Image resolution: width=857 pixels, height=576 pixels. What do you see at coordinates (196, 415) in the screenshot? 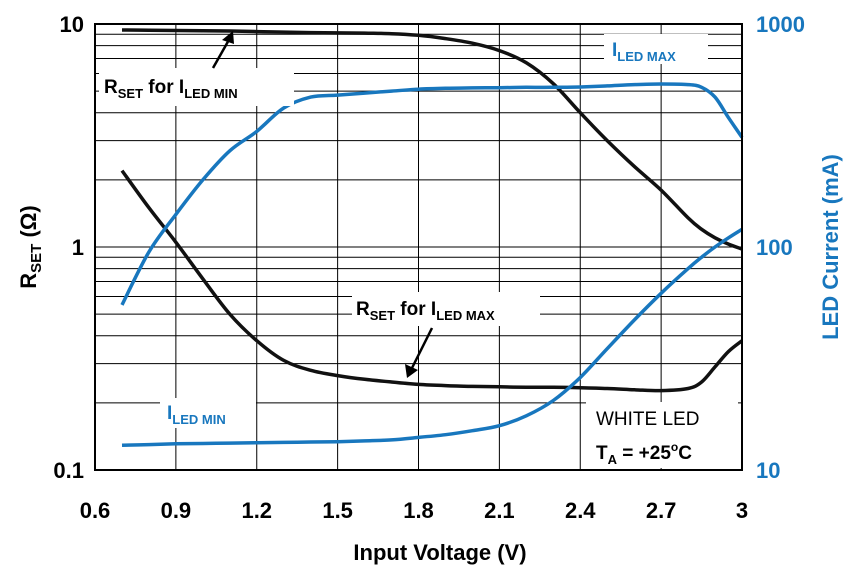
I see `iled-min-label: ILED MIN` at bounding box center [196, 415].